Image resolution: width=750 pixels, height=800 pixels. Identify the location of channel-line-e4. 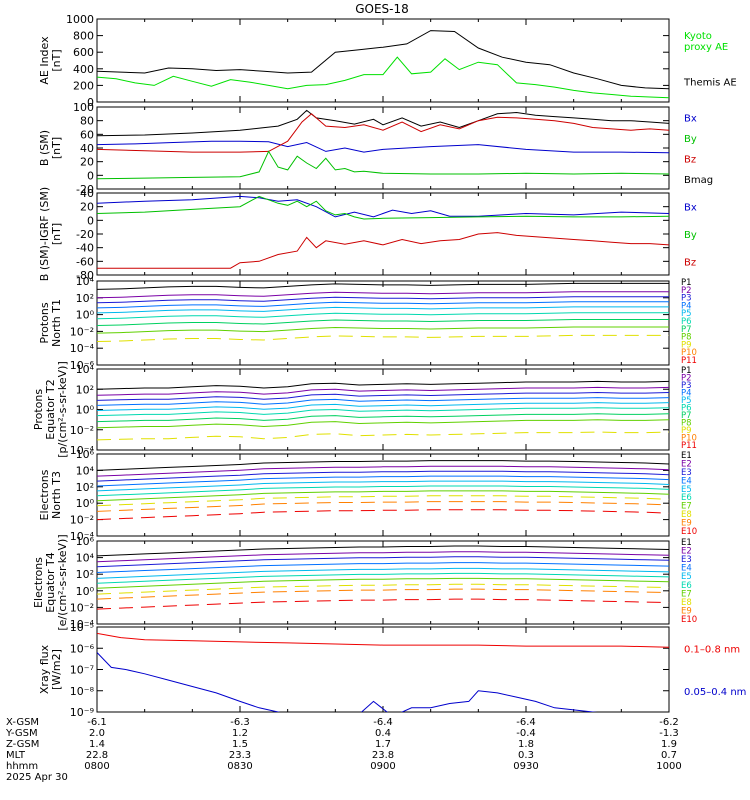
(383, 481).